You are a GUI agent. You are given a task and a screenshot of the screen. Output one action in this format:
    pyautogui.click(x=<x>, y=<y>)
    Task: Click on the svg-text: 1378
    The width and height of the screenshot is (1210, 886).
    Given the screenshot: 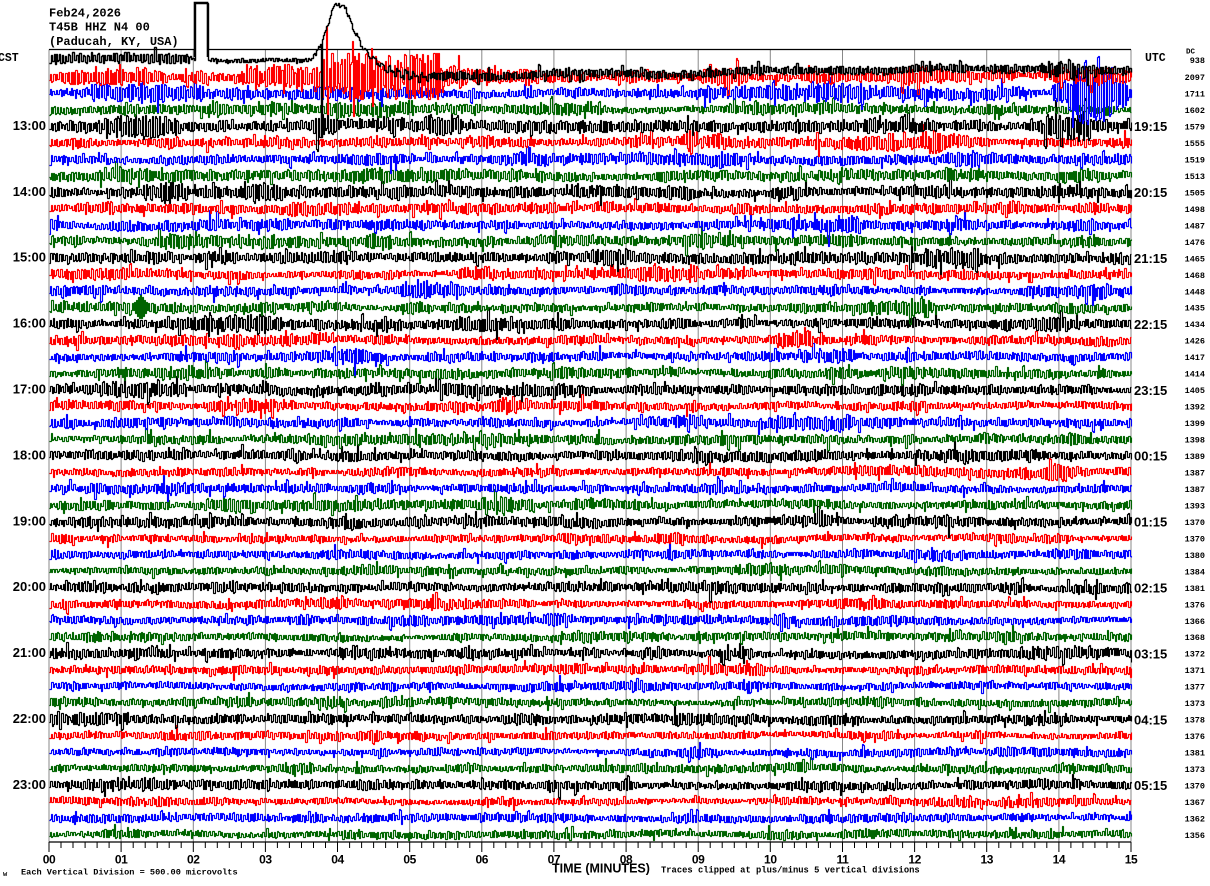 What is the action you would take?
    pyautogui.click(x=1195, y=721)
    